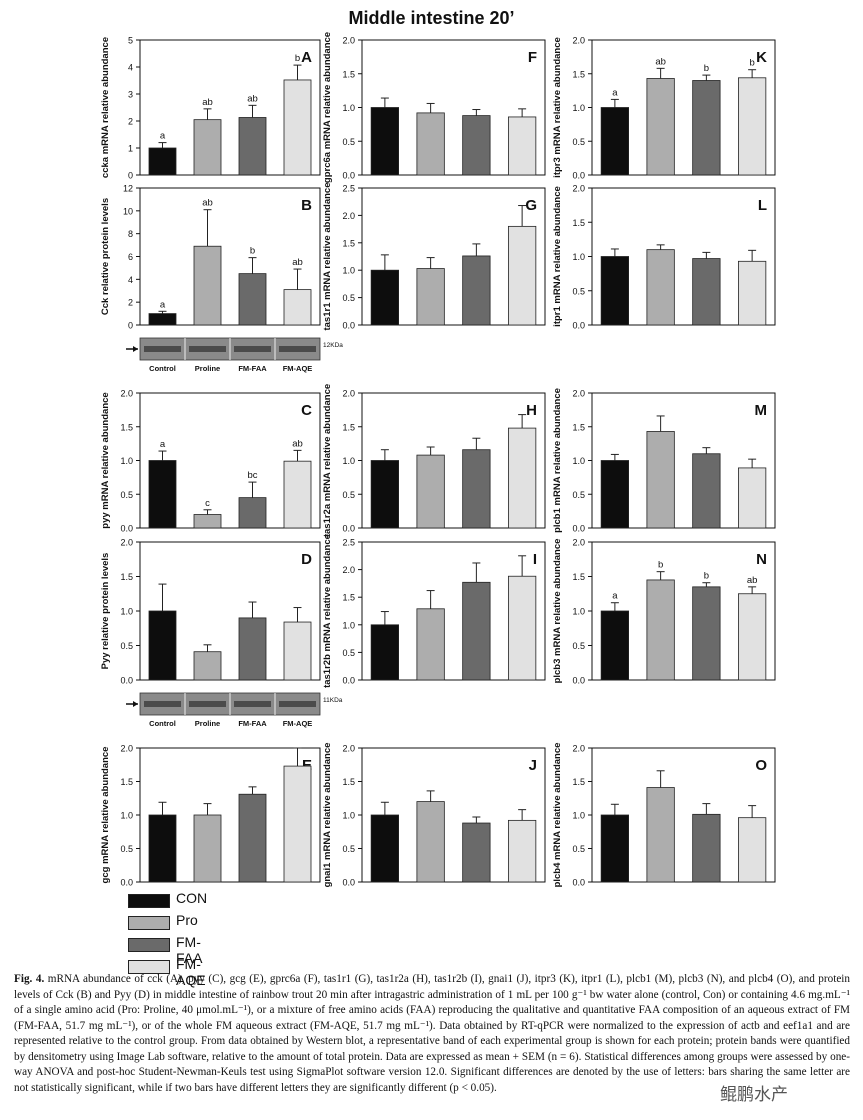  What do you see at coordinates (128, 211) in the screenshot?
I see `y-tick-label: 10` at bounding box center [128, 211].